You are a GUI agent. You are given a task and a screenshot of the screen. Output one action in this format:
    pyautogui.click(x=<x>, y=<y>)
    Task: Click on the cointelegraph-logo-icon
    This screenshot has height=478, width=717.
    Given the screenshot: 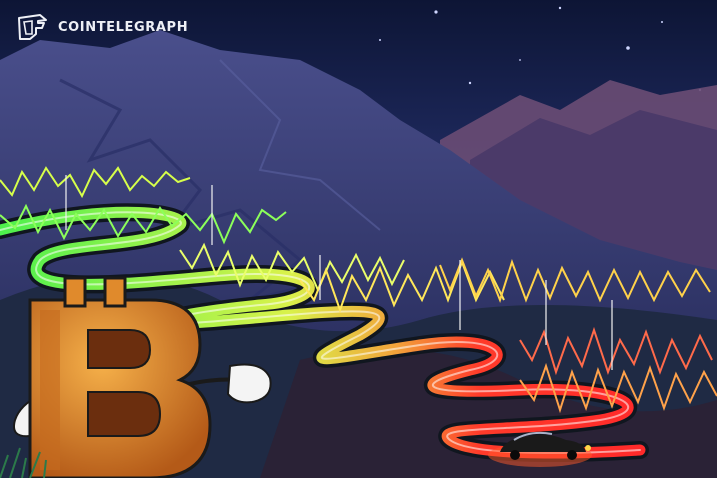 What is the action you would take?
    pyautogui.click(x=32, y=27)
    